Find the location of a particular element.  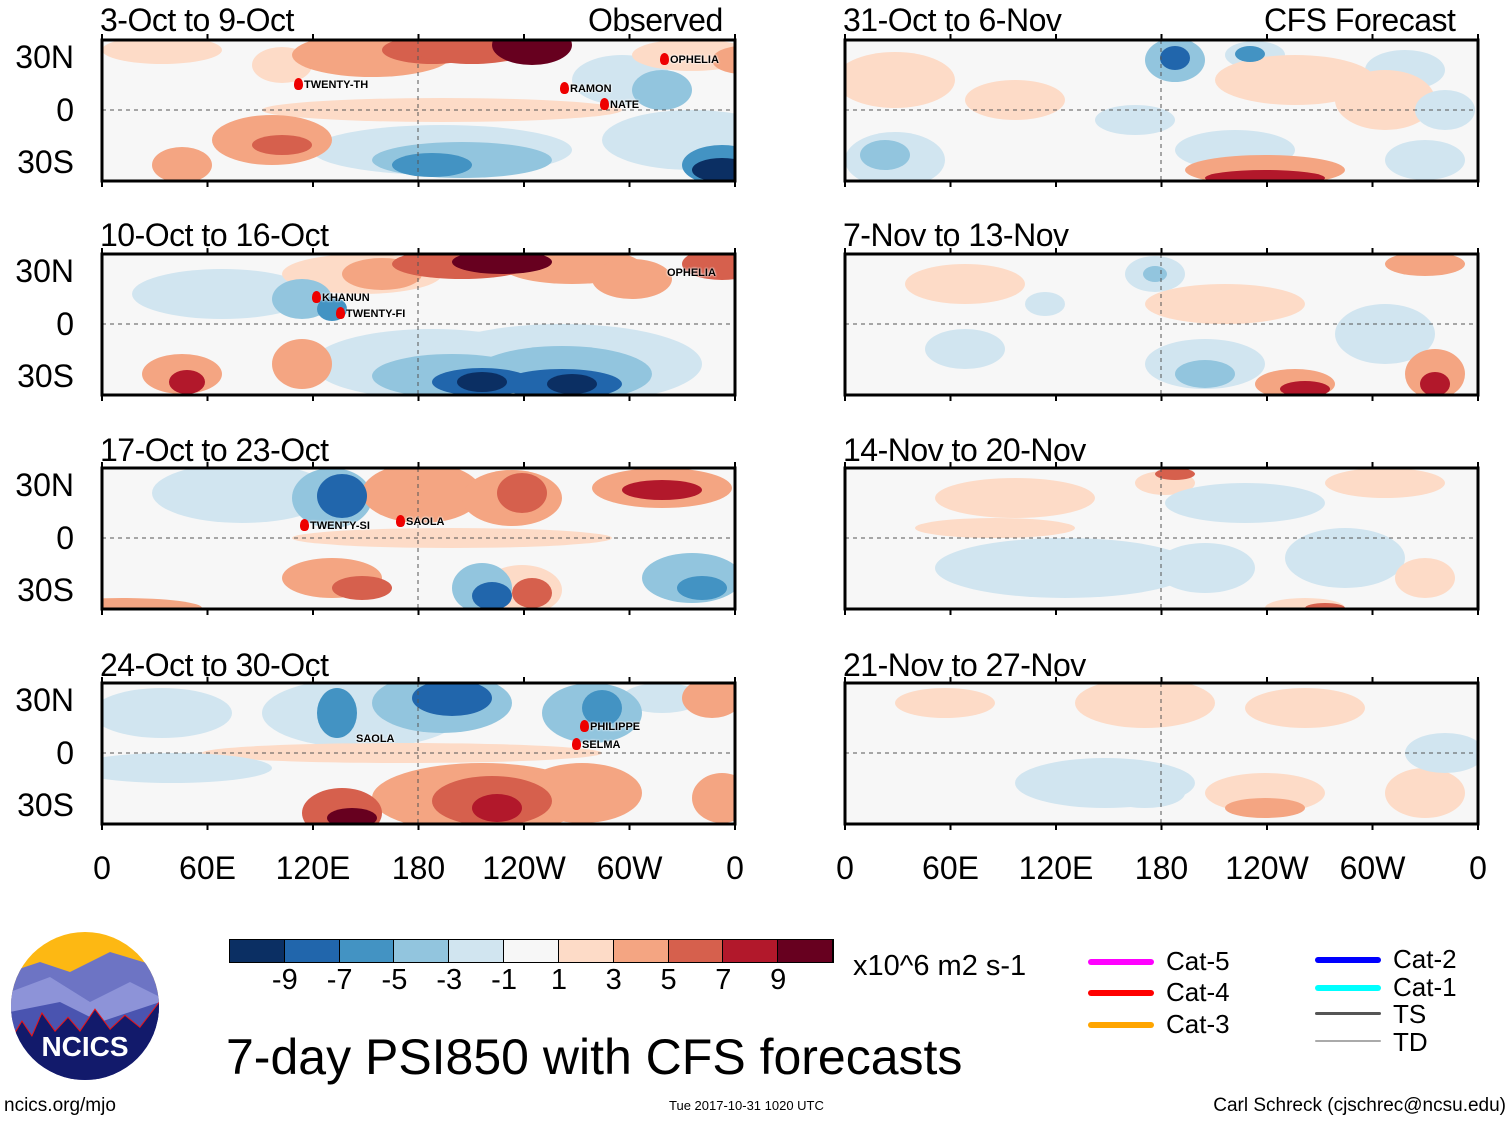

panel-title: 14-Nov to 20-Nov is located at coordinates (964, 450).